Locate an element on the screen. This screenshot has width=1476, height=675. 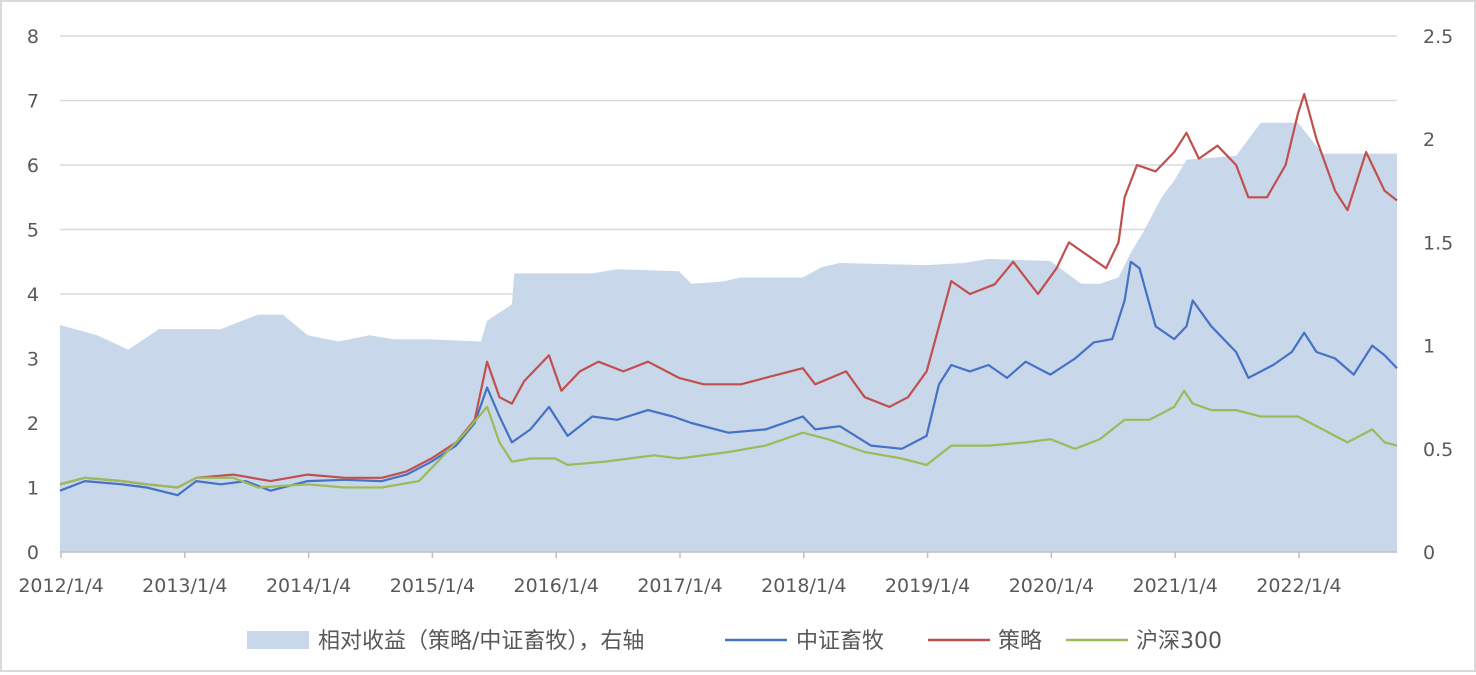
x-tick-label: 2017/1/4 is located at coordinates (679, 586).